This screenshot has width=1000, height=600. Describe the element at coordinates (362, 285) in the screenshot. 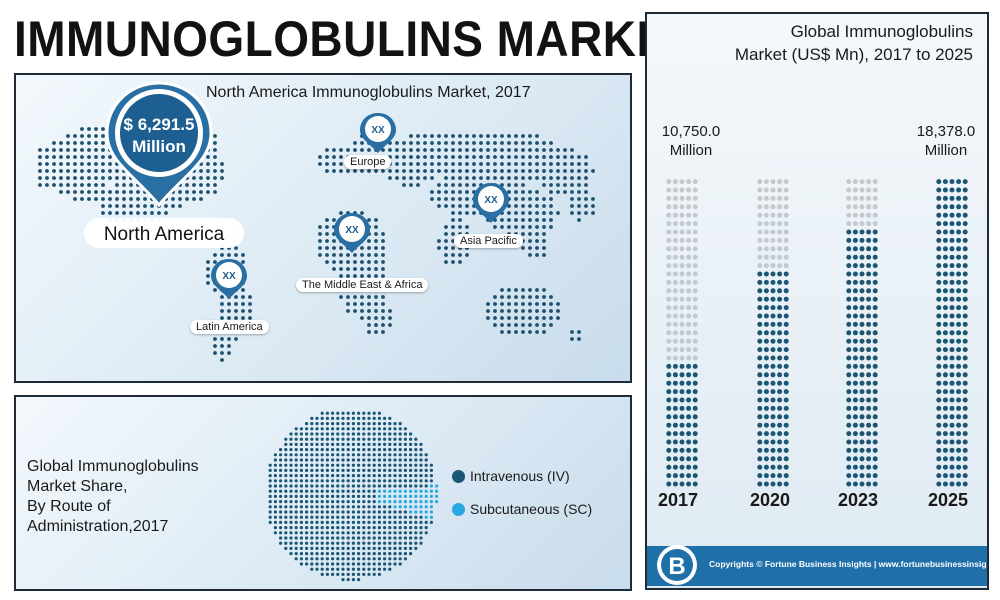

I see `middle-east-africa-label: The Middle East & Africa` at that location.